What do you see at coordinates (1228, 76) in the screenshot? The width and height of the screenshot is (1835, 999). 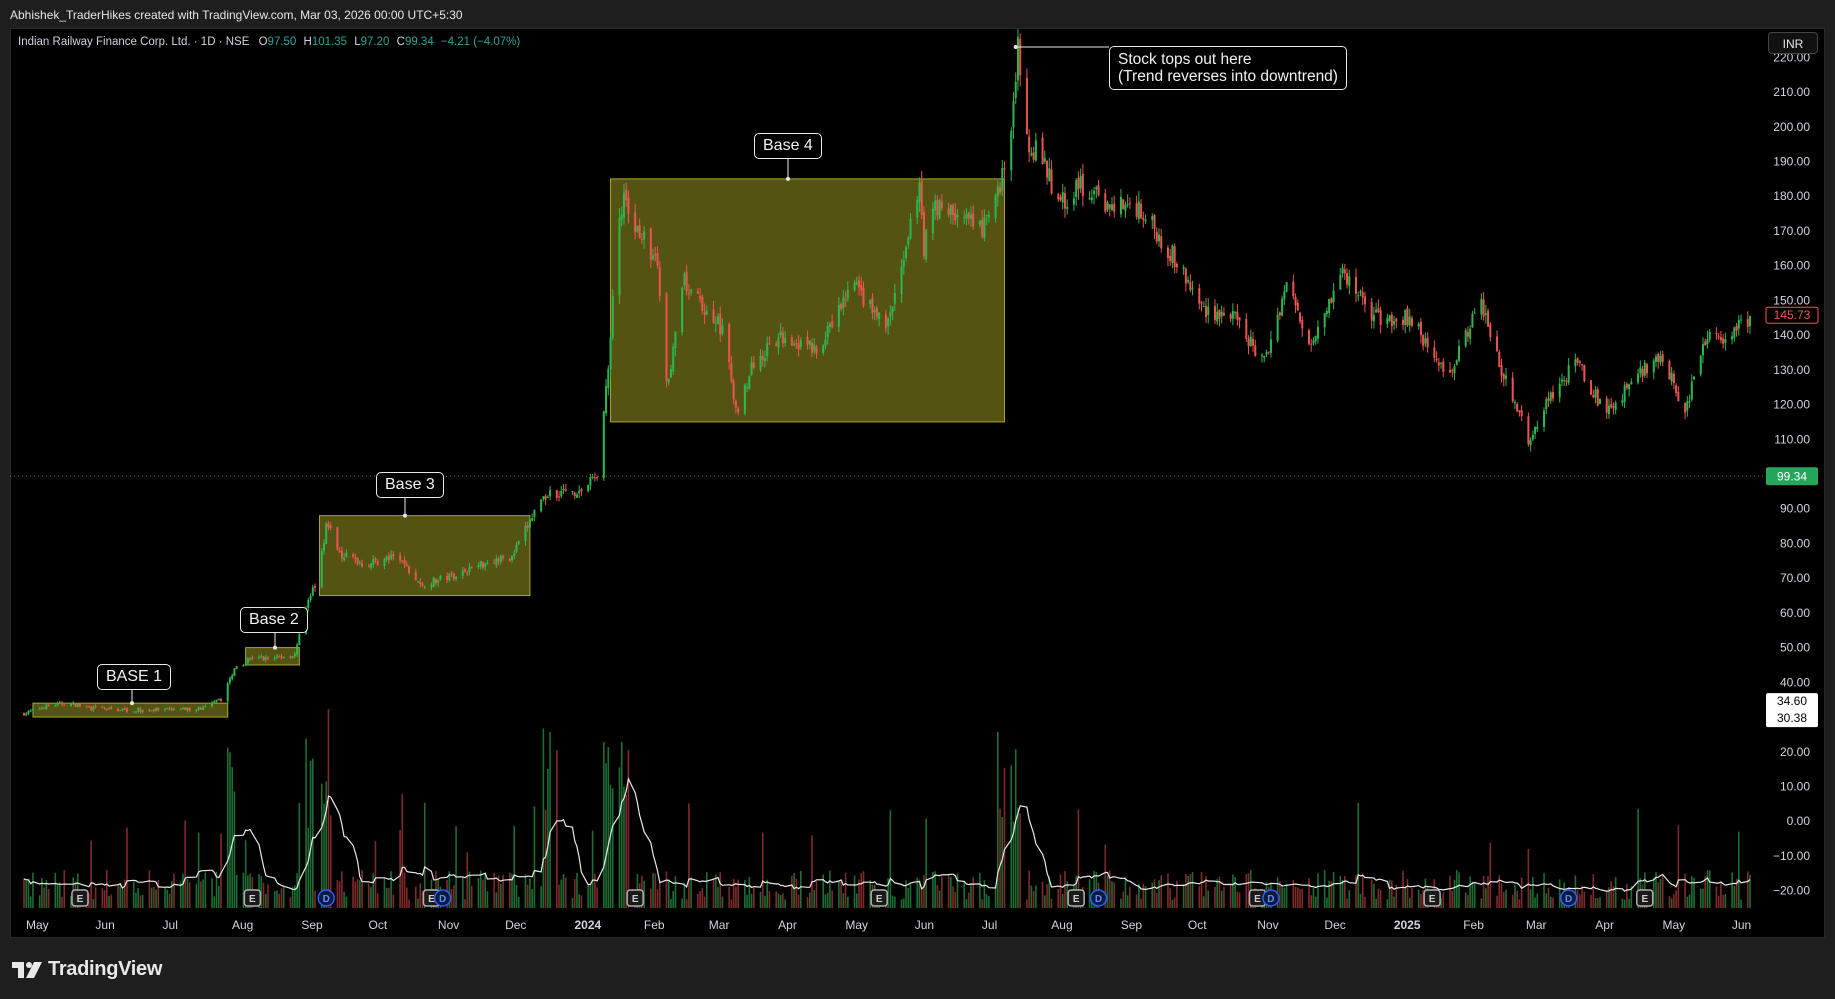 I see `top-callout-line2: (Trend reverses into downtrend)` at bounding box center [1228, 76].